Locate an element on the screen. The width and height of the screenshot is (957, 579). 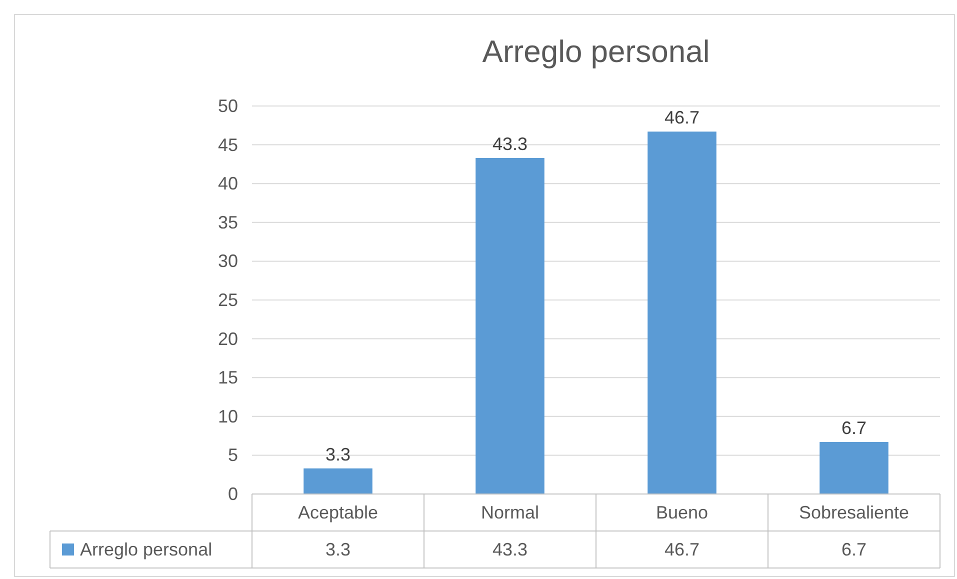
annotation: 3.3 is located at coordinates (338, 454).